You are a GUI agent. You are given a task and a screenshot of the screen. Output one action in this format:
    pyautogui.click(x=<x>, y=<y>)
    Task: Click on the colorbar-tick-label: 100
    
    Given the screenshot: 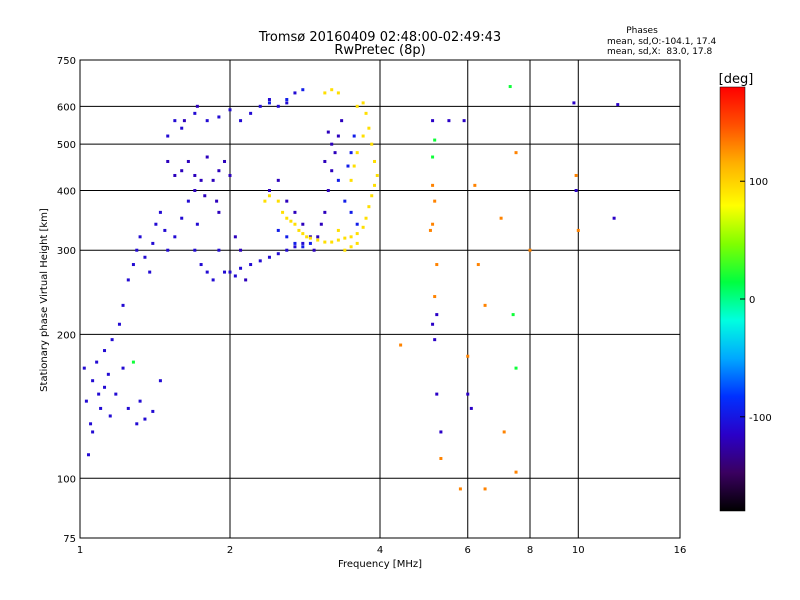 What is the action you would take?
    pyautogui.click(x=758, y=182)
    